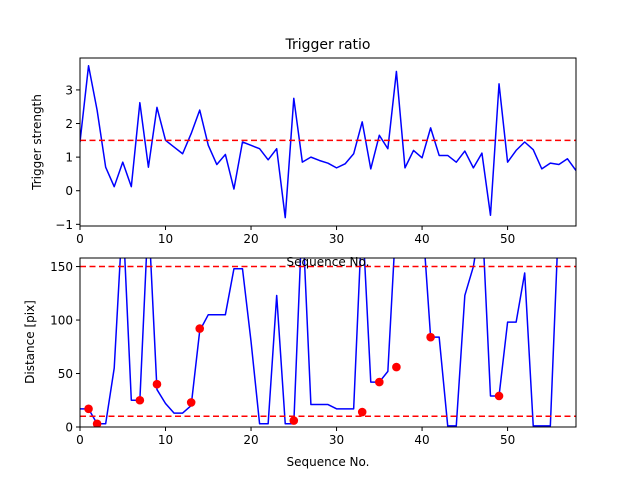 This screenshot has width=640, height=480. What do you see at coordinates (69, 428) in the screenshot?
I see `bottom-y-tick-label: 0` at bounding box center [69, 428].